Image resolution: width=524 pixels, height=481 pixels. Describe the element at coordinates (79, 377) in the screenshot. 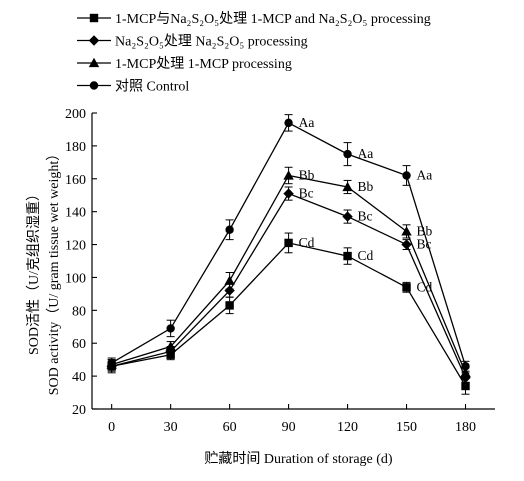

I see `y-tick-label: 40` at that location.